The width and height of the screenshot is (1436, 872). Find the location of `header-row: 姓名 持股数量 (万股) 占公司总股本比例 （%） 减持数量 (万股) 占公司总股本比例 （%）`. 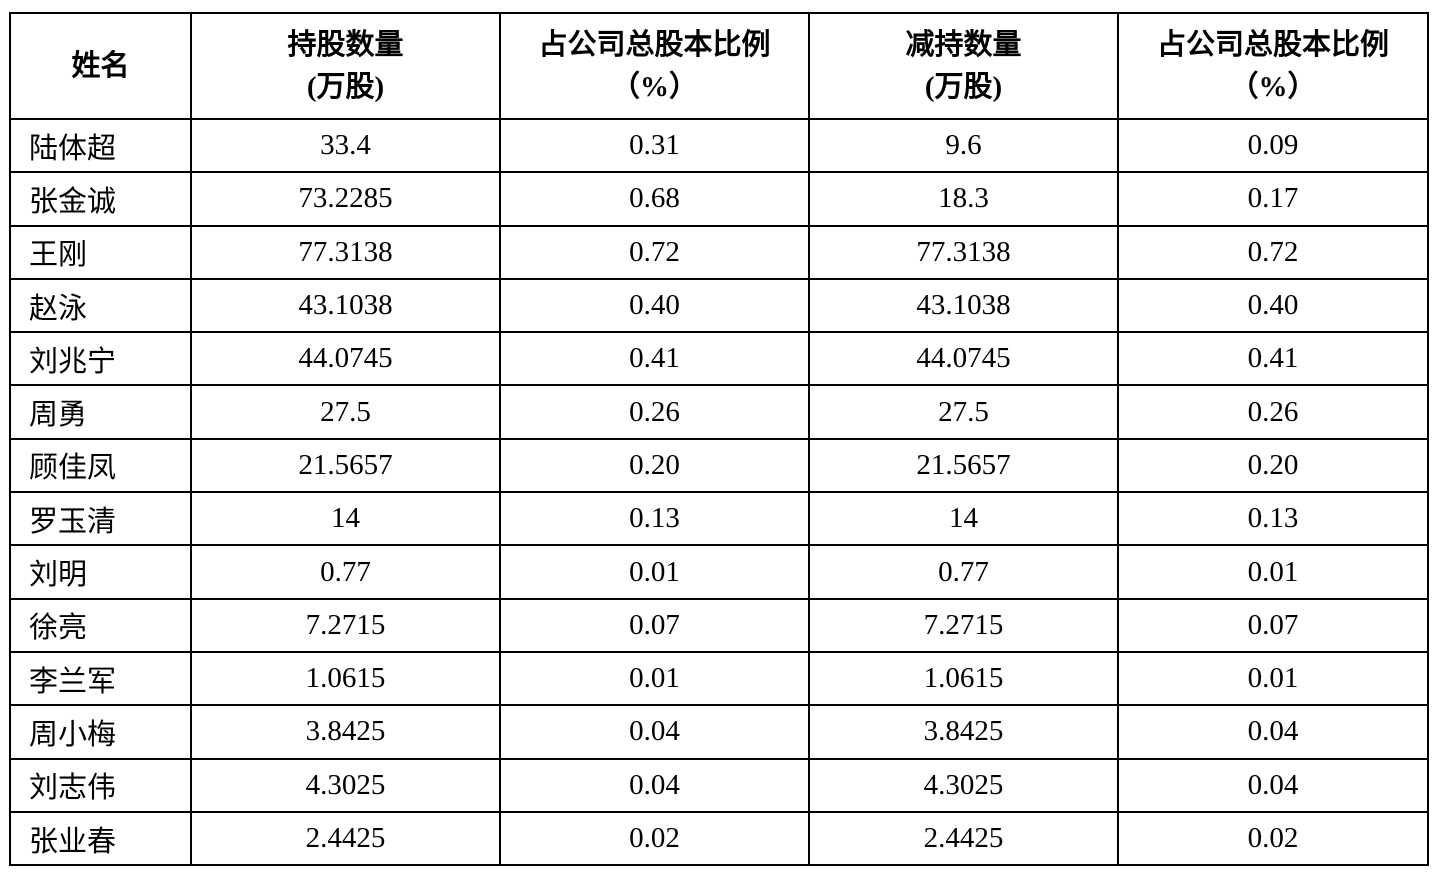

header-row: 姓名 持股数量 (万股) 占公司总股本比例 （%） 减持数量 (万股) 占公司总股本比例 （%） is located at coordinates (719, 66).